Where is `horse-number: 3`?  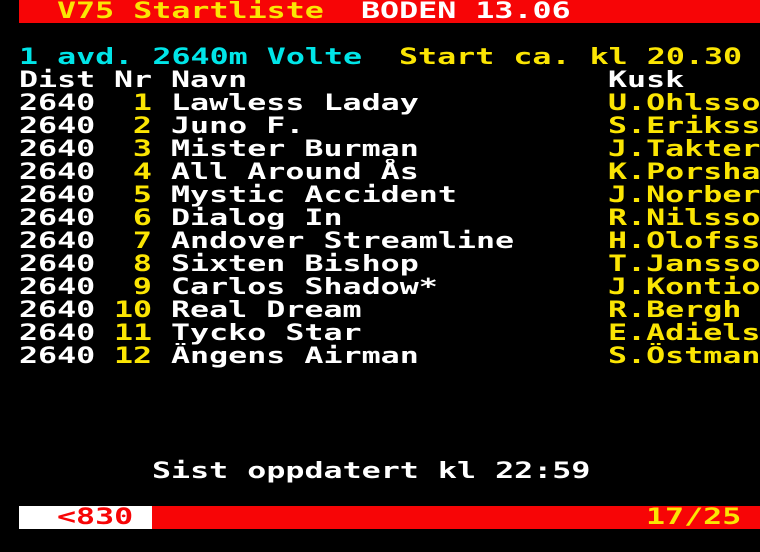 horse-number: 3 is located at coordinates (142, 149).